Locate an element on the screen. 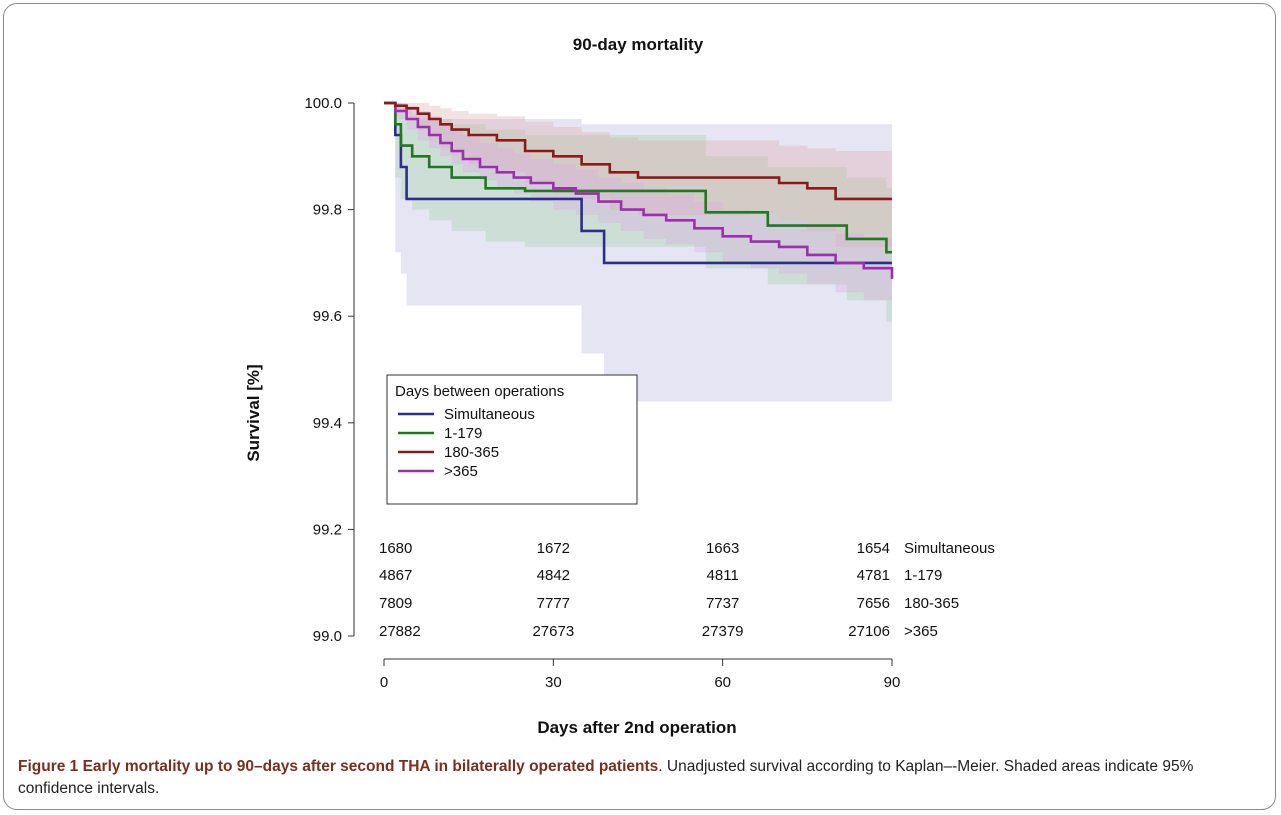 This screenshot has width=1281, height=815. risk-count: 7656 is located at coordinates (873, 603).